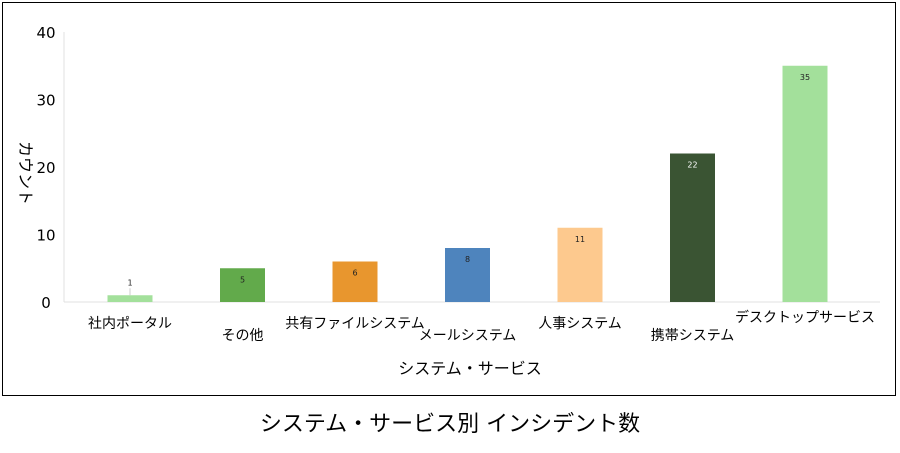  I want to click on x-tick-label: メールシステム, so click(468, 336).